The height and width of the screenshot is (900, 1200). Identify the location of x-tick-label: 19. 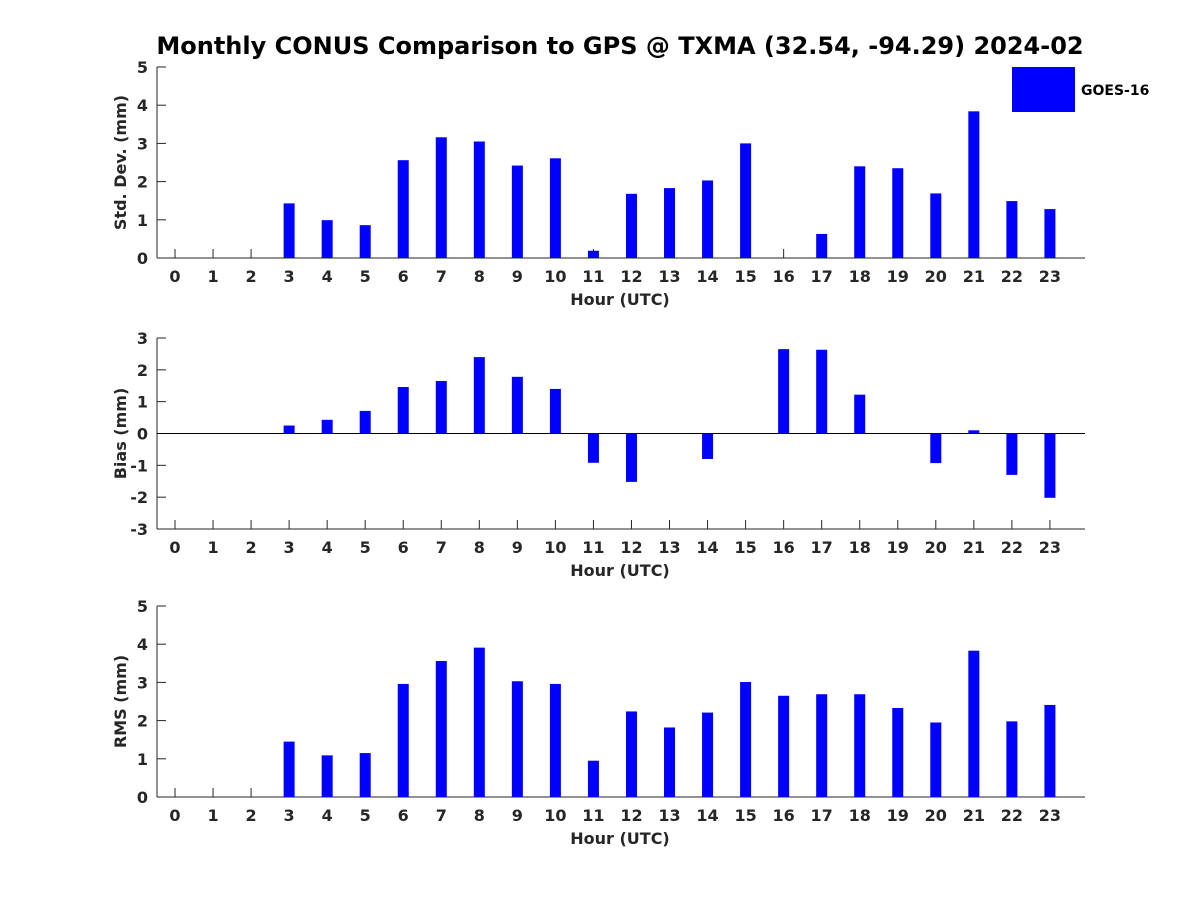
(898, 815).